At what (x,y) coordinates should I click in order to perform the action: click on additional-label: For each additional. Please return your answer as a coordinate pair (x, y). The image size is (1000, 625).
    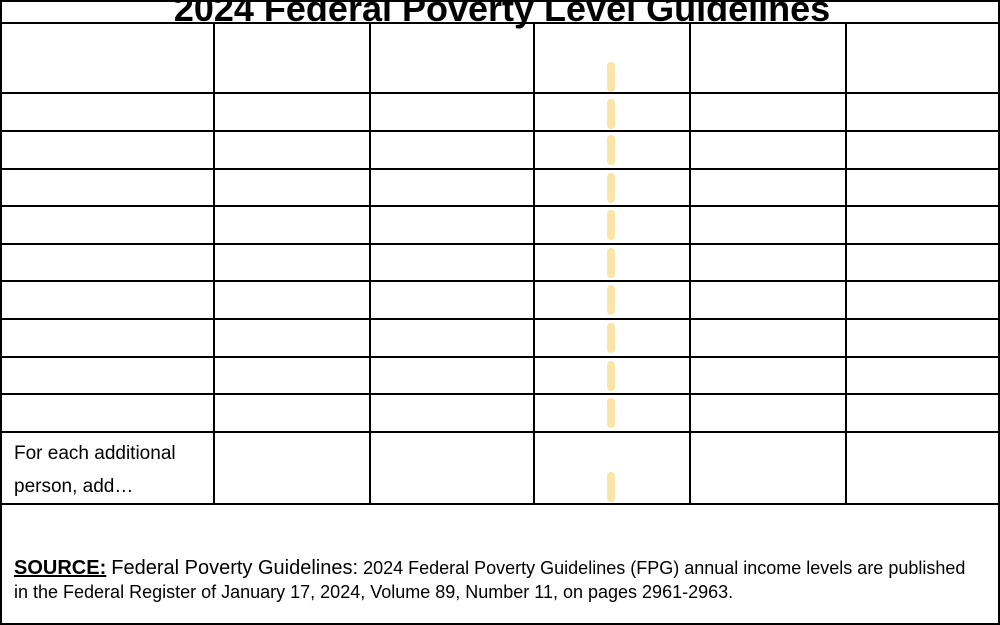
    Looking at the image, I should click on (95, 453).